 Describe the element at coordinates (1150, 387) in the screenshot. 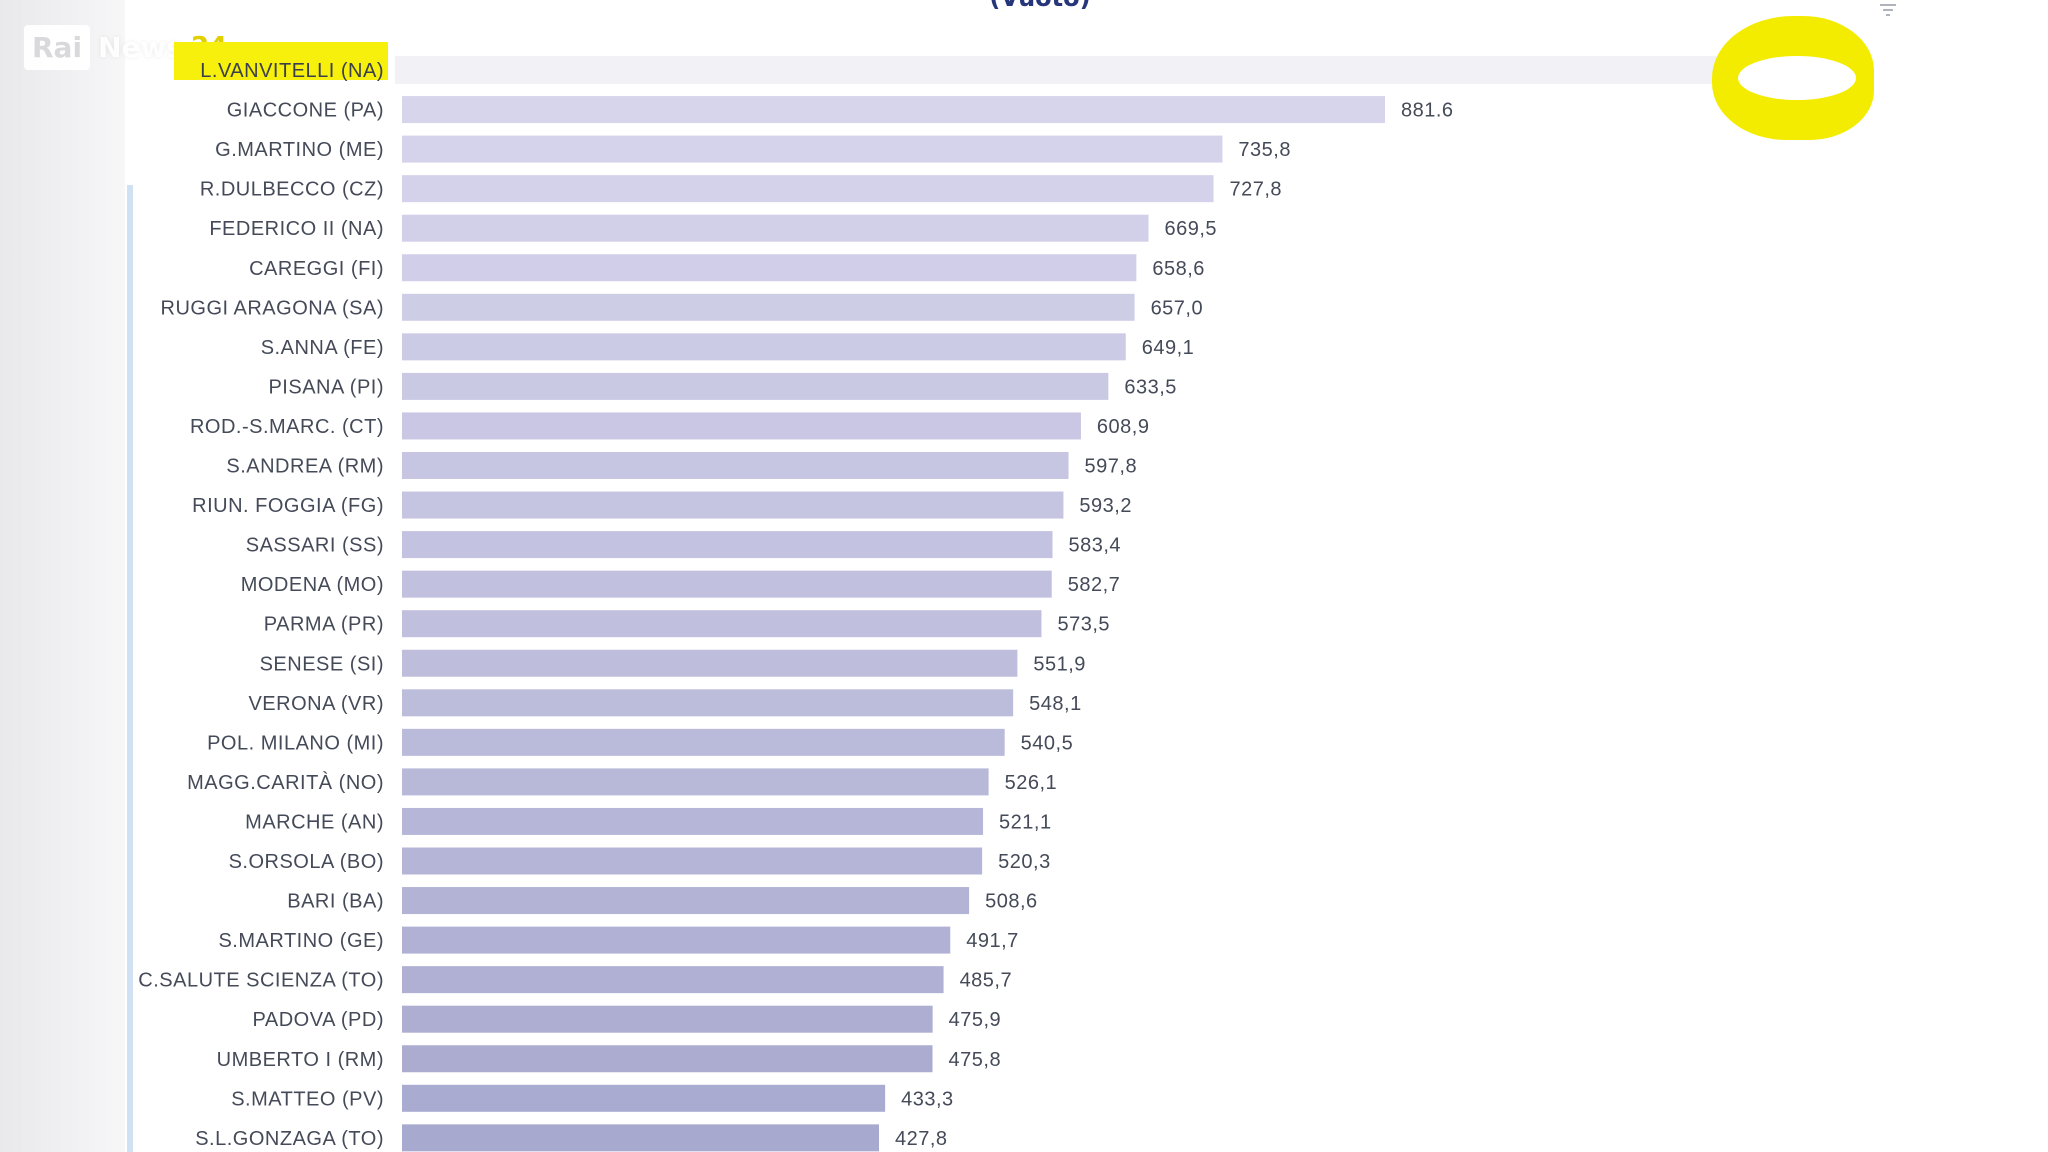

I see `value-label: 633,5` at that location.